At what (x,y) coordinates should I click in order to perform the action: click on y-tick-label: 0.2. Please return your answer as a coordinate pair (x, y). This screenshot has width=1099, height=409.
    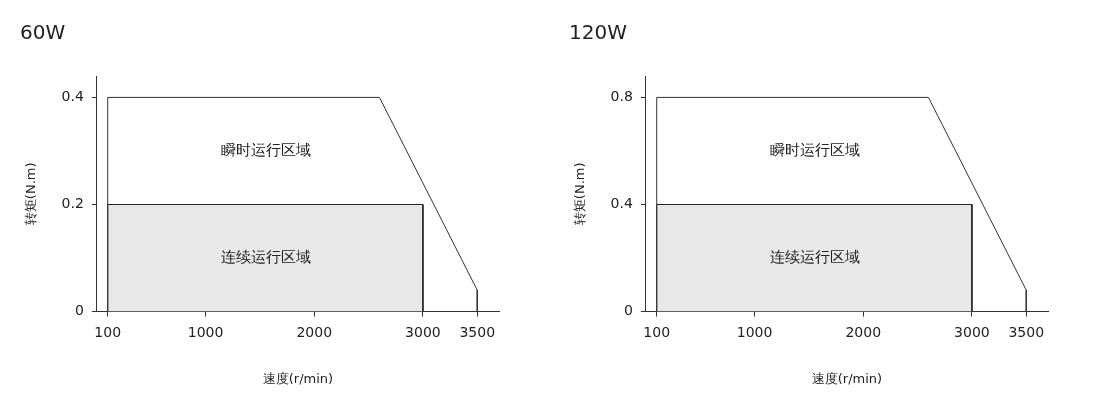
    Looking at the image, I should click on (72, 203).